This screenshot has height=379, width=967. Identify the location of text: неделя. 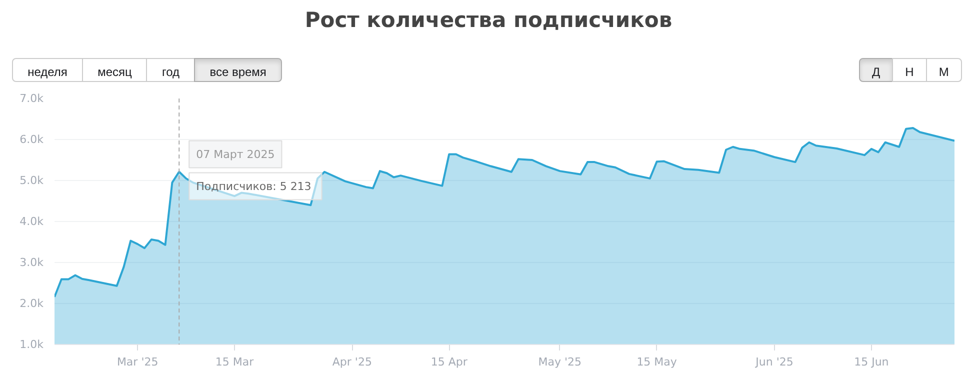
(47, 70).